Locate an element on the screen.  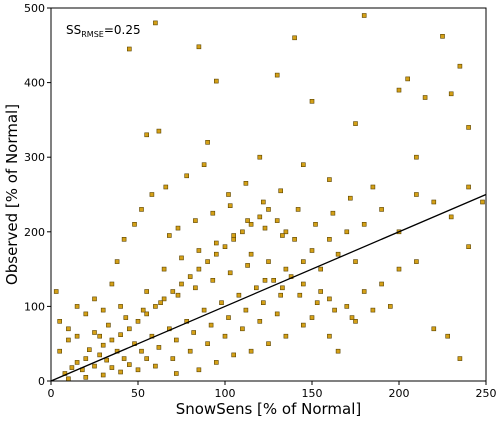
x-tick-label: 150 is located at coordinates (312, 393).